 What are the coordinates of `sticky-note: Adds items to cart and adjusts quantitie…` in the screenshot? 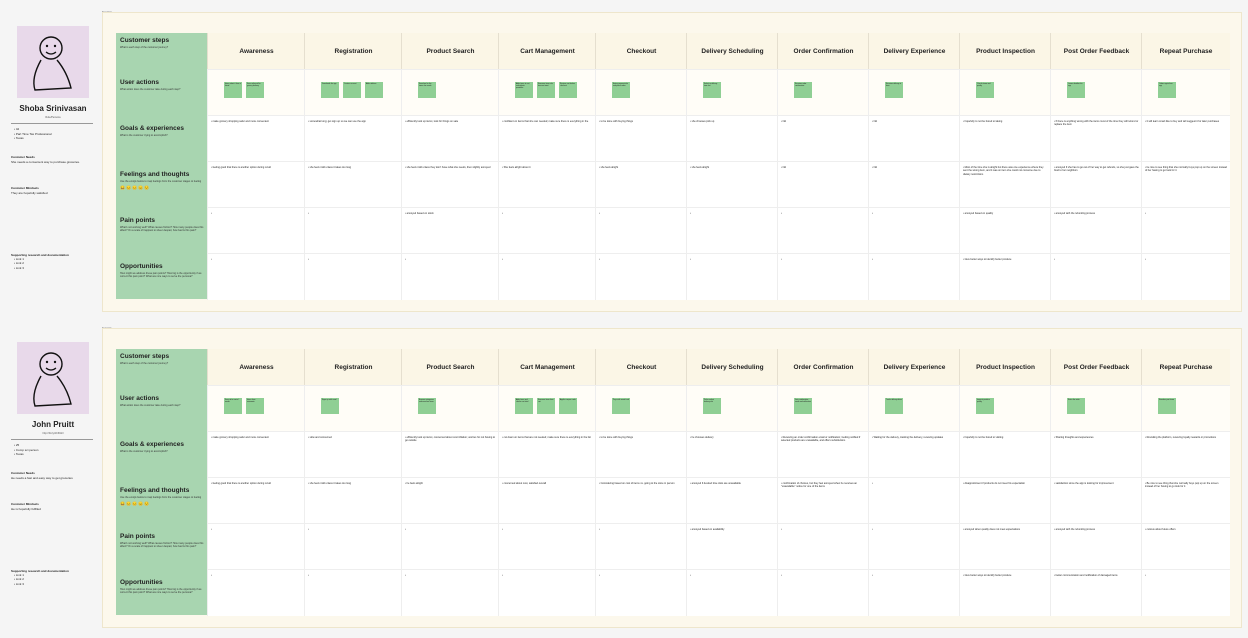 It's located at (524, 90).